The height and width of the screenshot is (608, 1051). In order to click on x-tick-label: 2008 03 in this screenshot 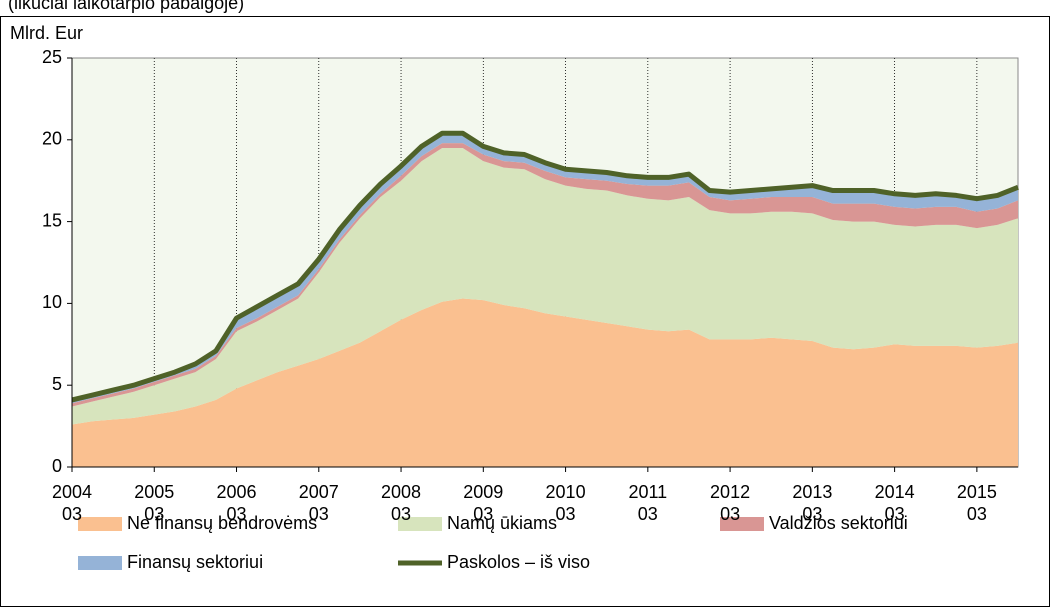, I will do `click(401, 503)`.